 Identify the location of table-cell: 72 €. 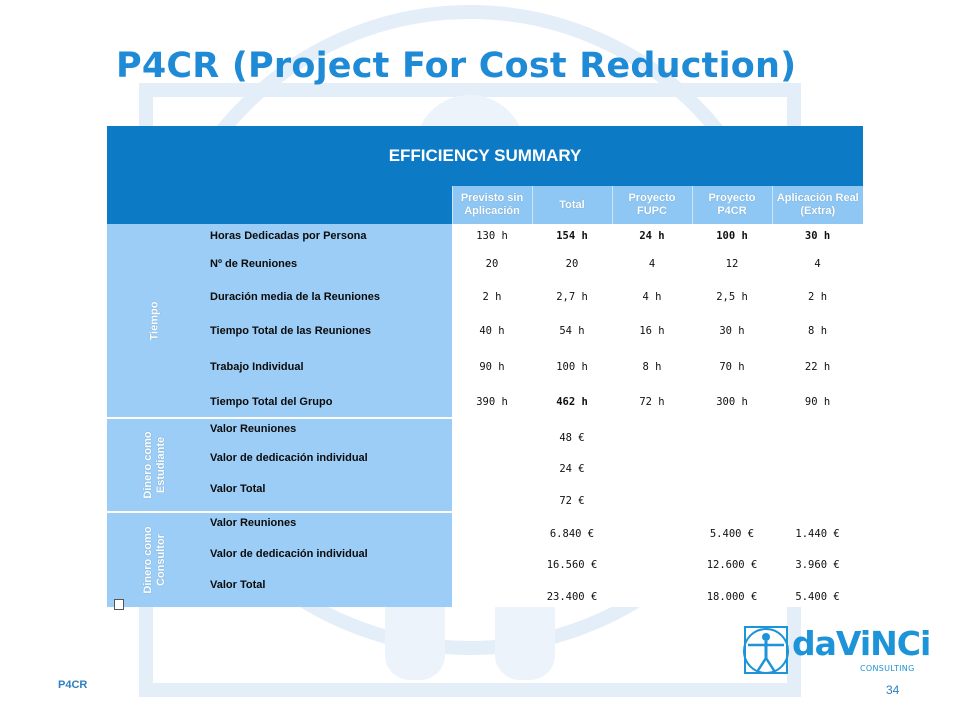
(572, 495).